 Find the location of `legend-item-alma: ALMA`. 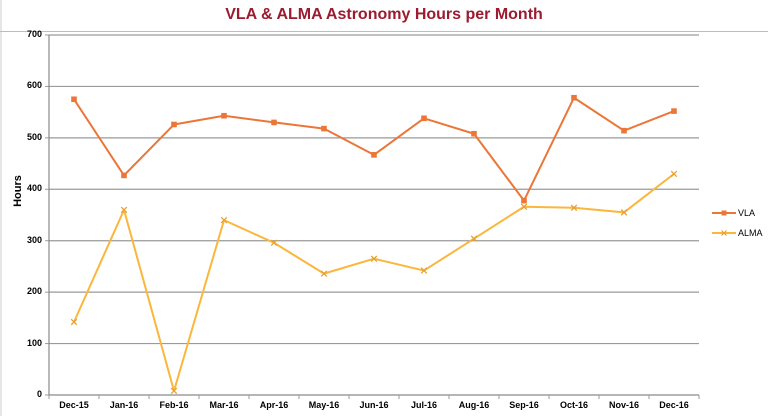

legend-item-alma: ALMA is located at coordinates (737, 233).